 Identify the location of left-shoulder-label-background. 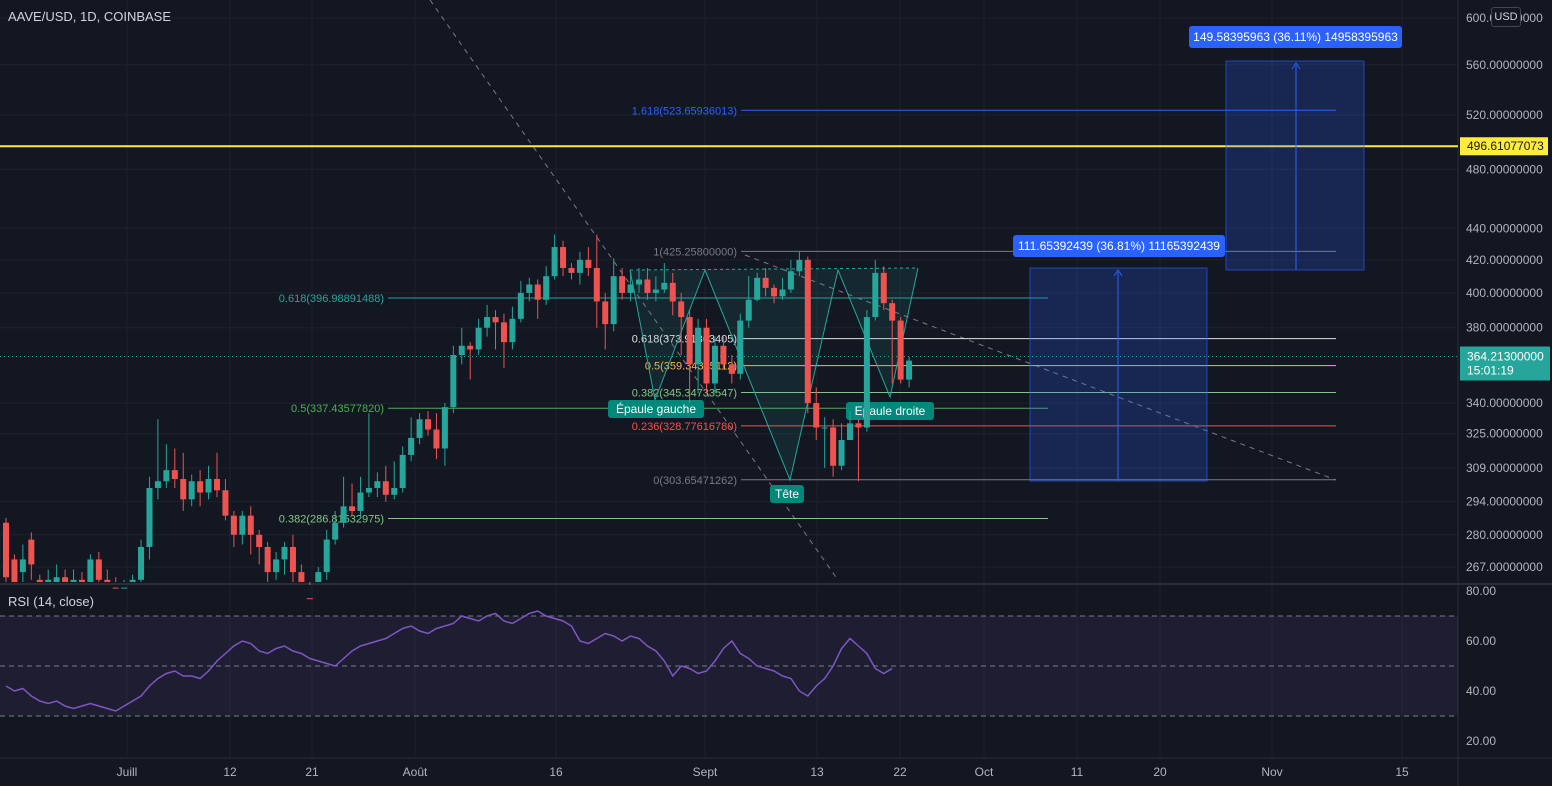
(656, 409).